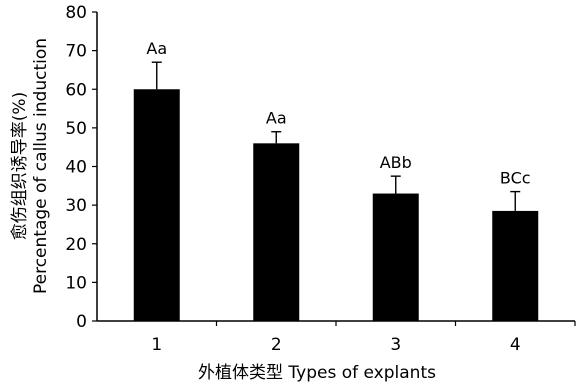 The width and height of the screenshot is (583, 385). I want to click on y-tick-label: 80, so click(76, 13).